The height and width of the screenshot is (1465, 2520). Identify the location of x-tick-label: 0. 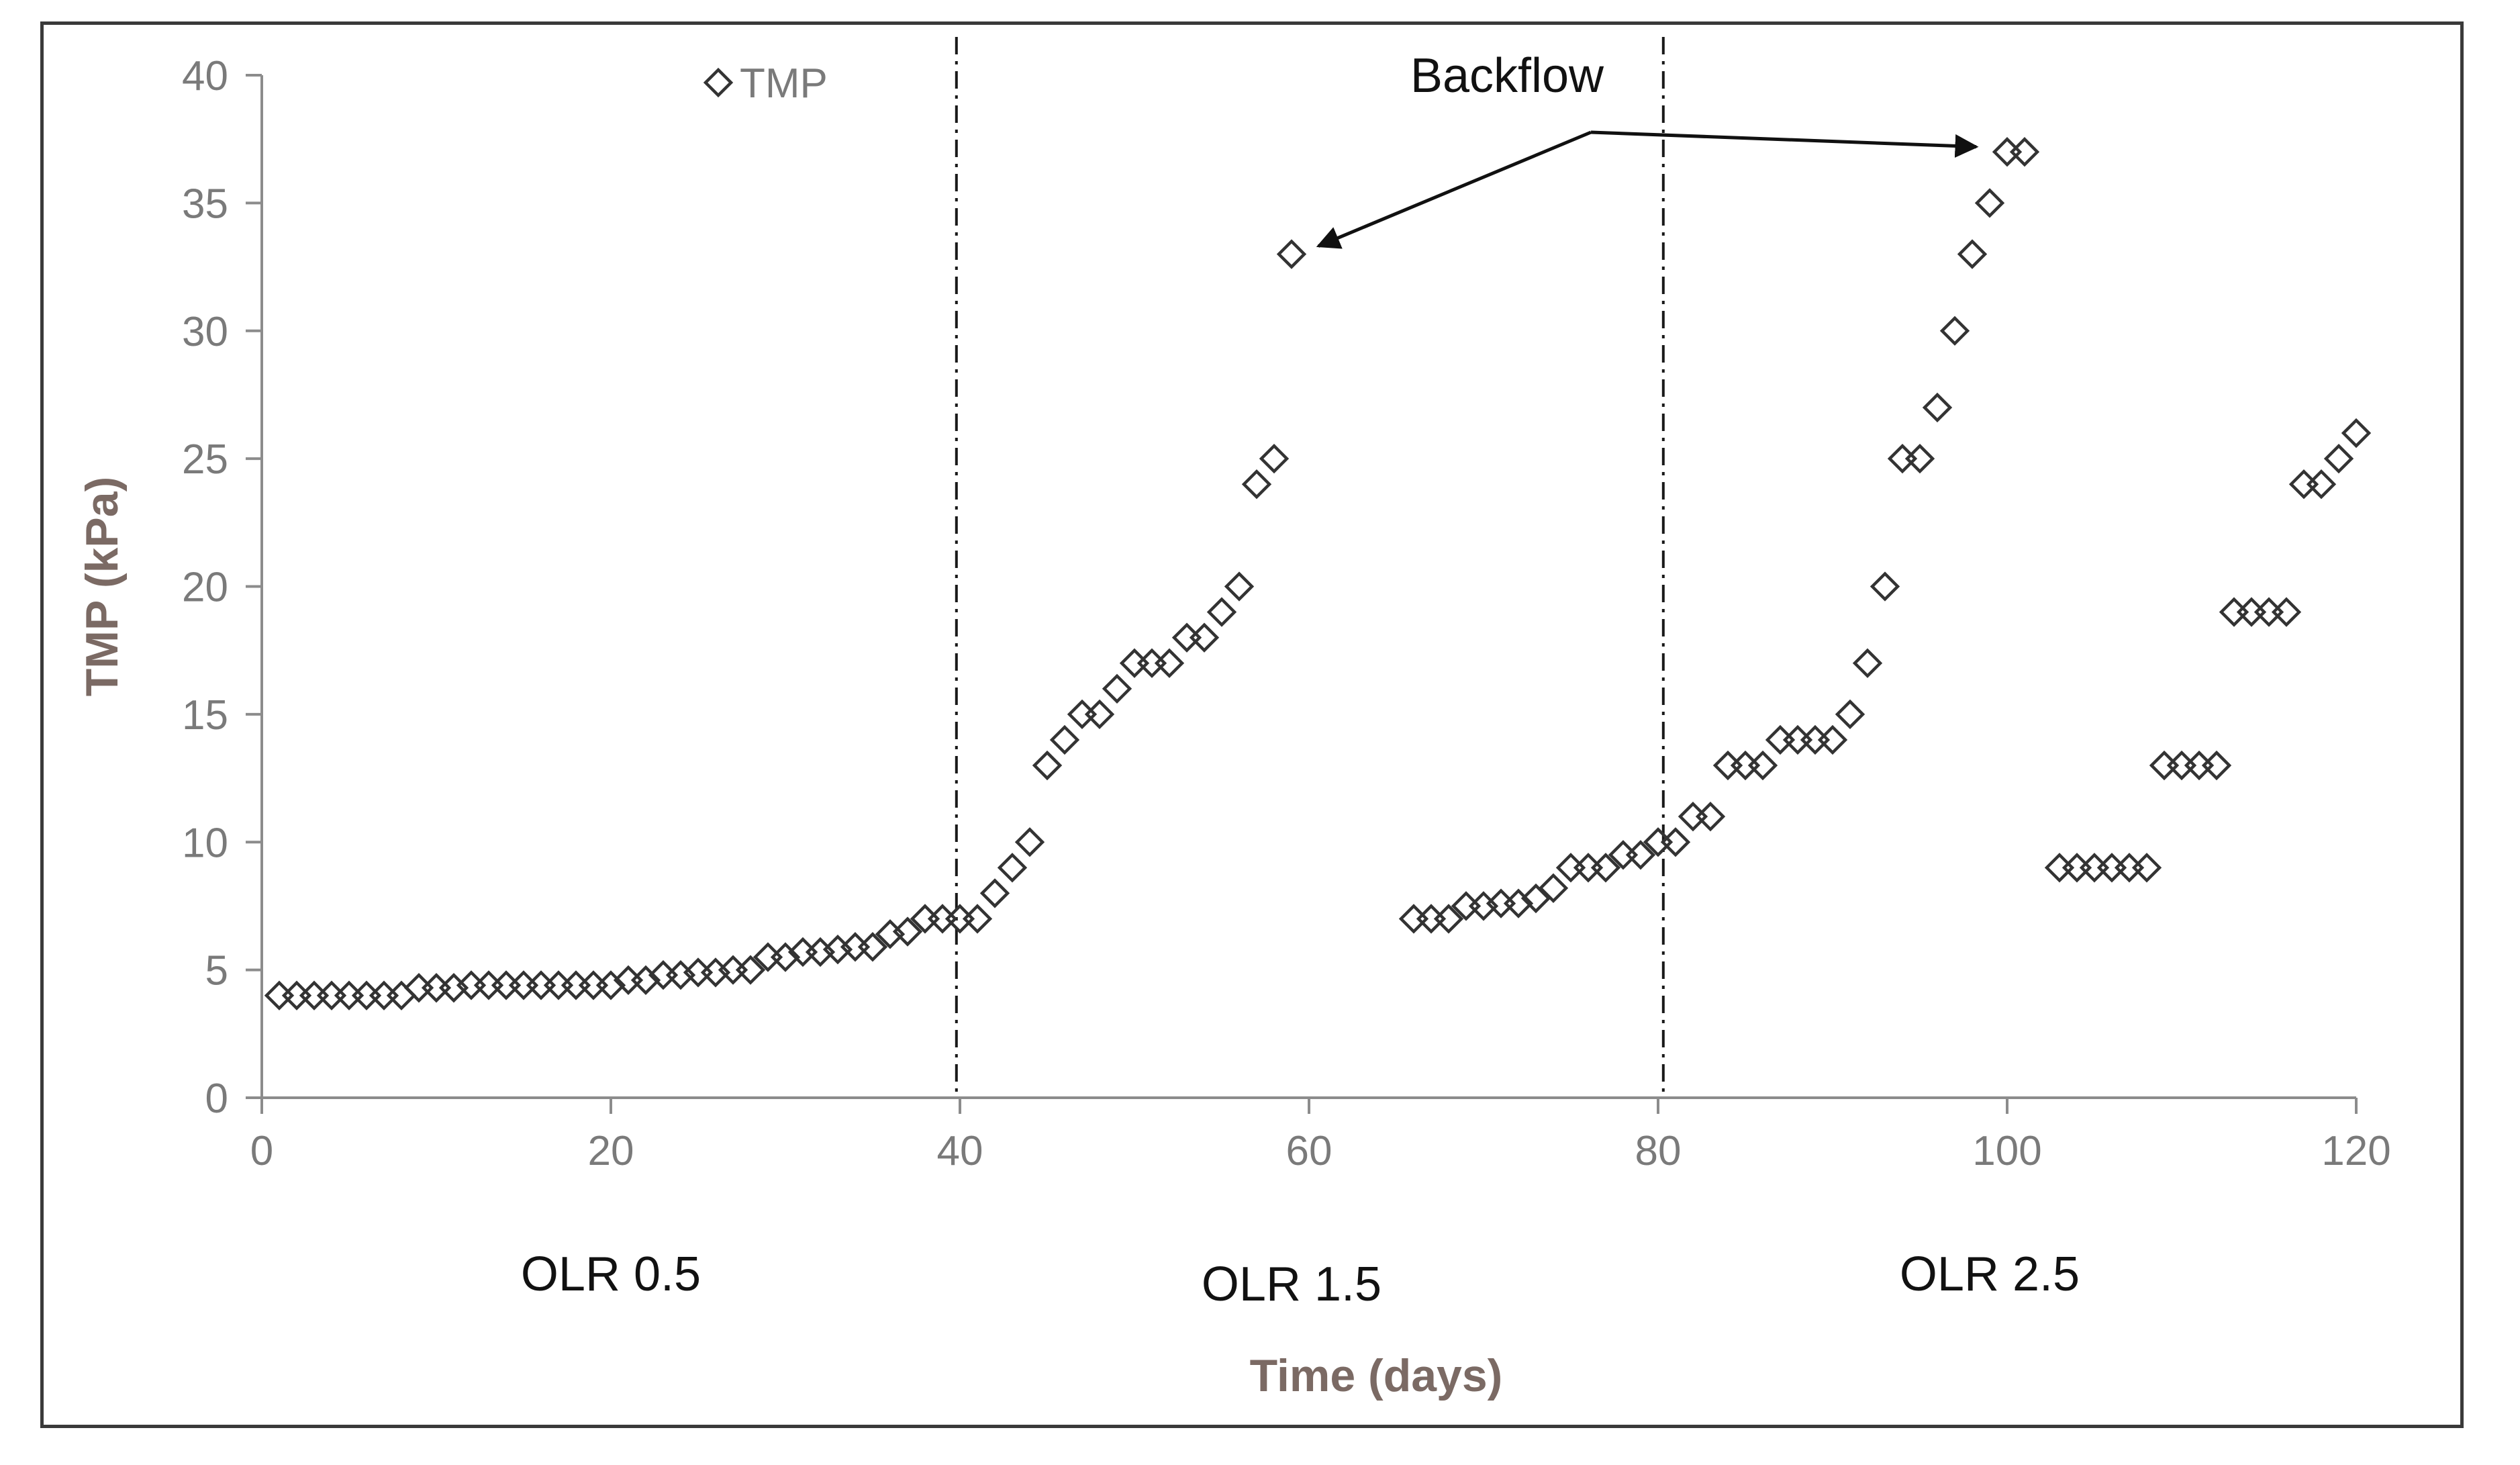
(261, 1151).